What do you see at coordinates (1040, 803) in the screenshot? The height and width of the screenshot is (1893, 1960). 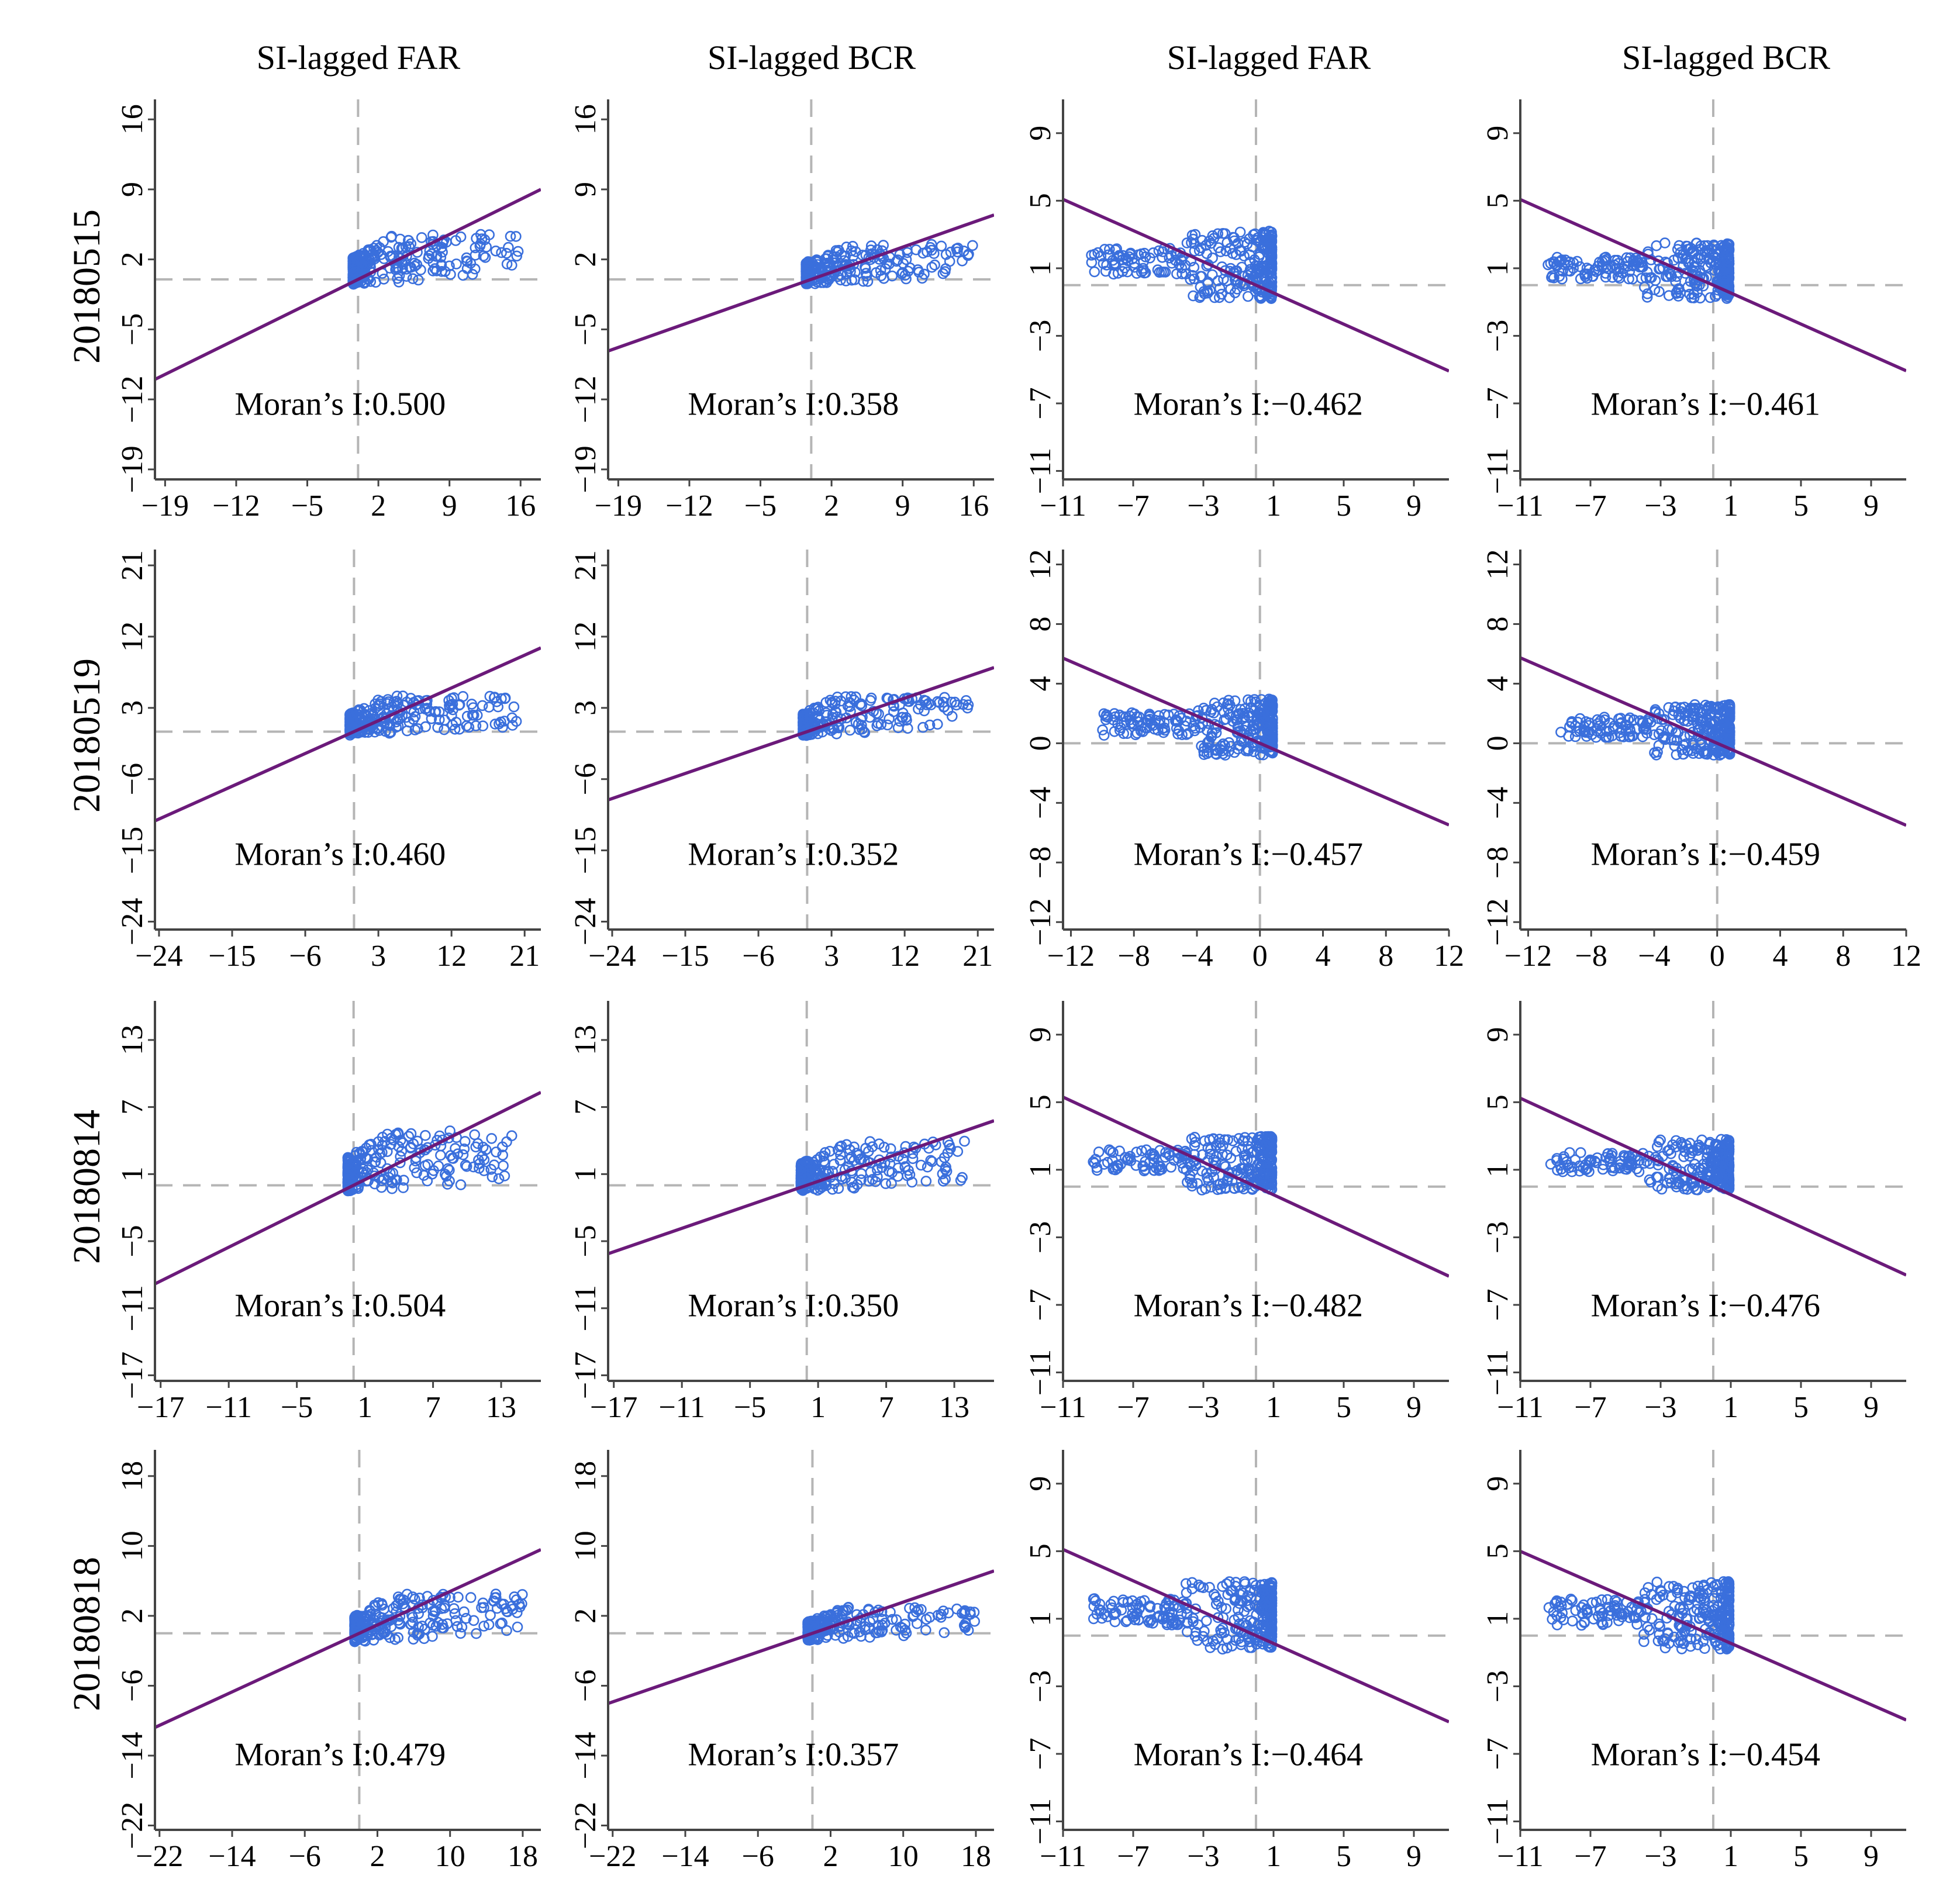 I see `y-tick-label: −4` at bounding box center [1040, 803].